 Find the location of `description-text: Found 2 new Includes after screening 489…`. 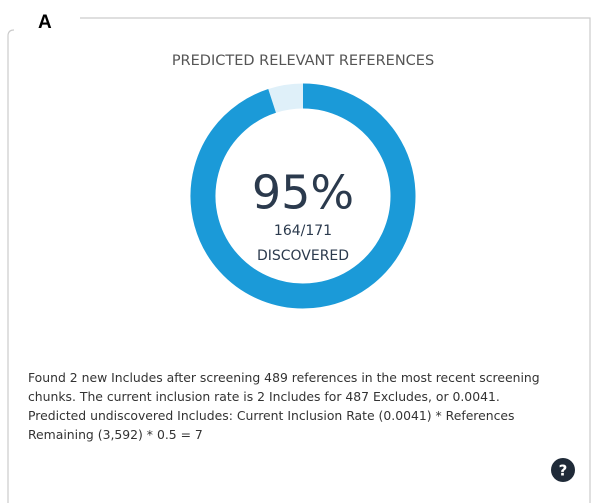

description-text: Found 2 new Includes after screening 489… is located at coordinates (284, 387).